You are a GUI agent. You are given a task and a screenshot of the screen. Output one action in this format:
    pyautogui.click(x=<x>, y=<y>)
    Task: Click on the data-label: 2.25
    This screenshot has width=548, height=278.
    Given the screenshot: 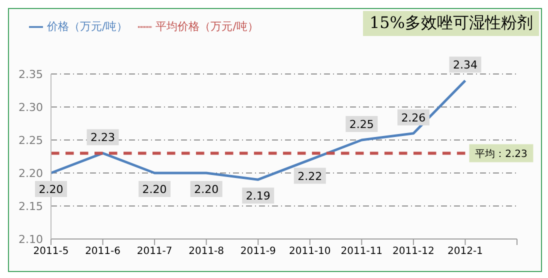 What is the action you would take?
    pyautogui.click(x=361, y=124)
    